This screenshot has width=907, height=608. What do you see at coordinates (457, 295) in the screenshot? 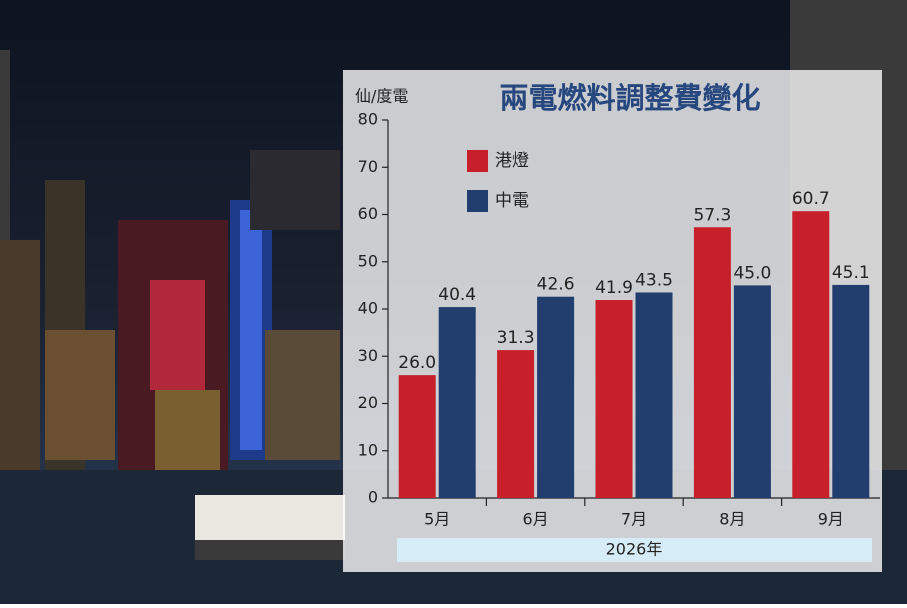
I see `value-label: 40.4` at bounding box center [457, 295].